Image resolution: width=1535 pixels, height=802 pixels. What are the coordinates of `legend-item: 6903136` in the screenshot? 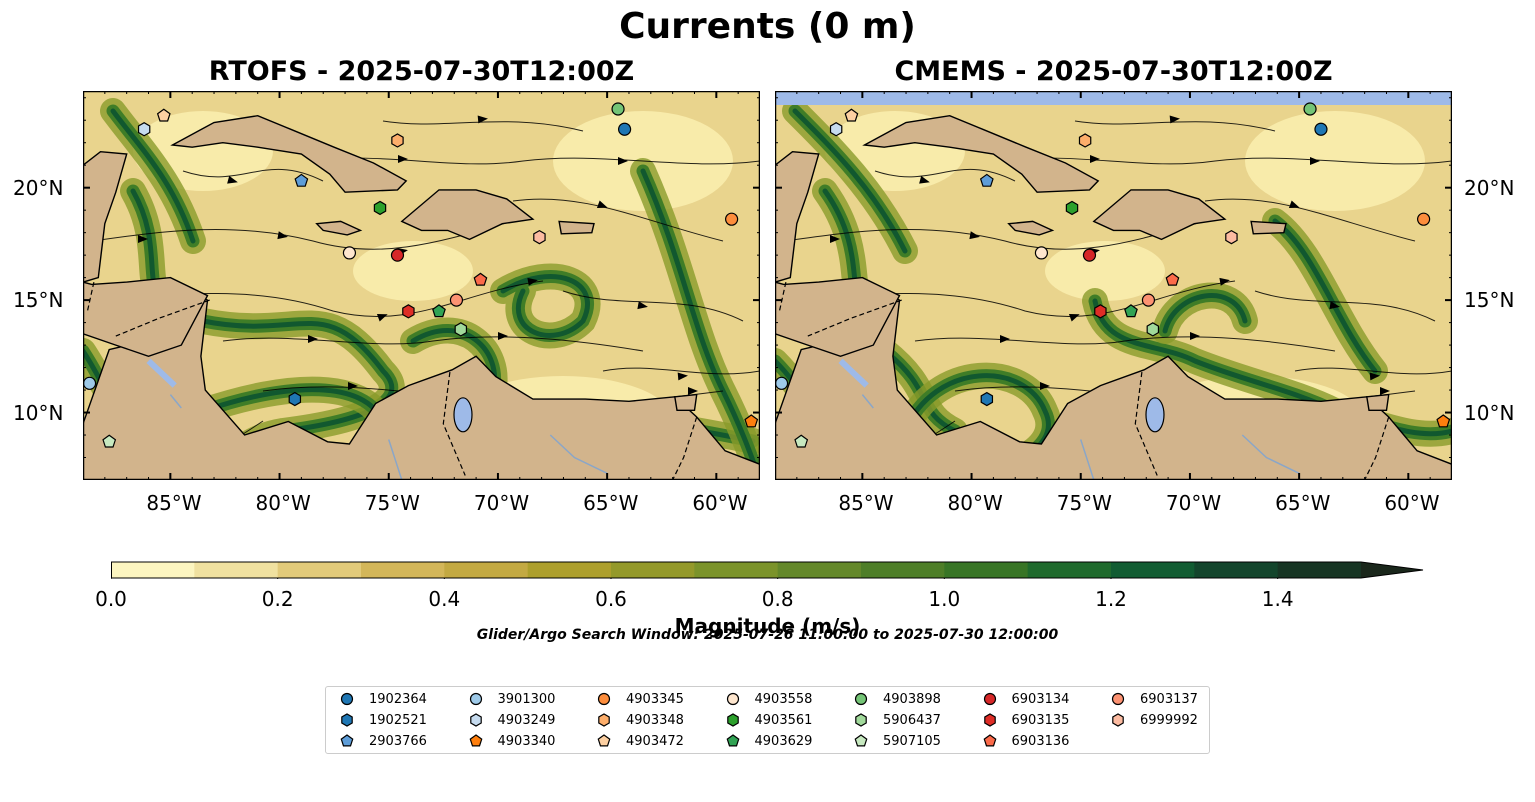 It's located at (1026, 741).